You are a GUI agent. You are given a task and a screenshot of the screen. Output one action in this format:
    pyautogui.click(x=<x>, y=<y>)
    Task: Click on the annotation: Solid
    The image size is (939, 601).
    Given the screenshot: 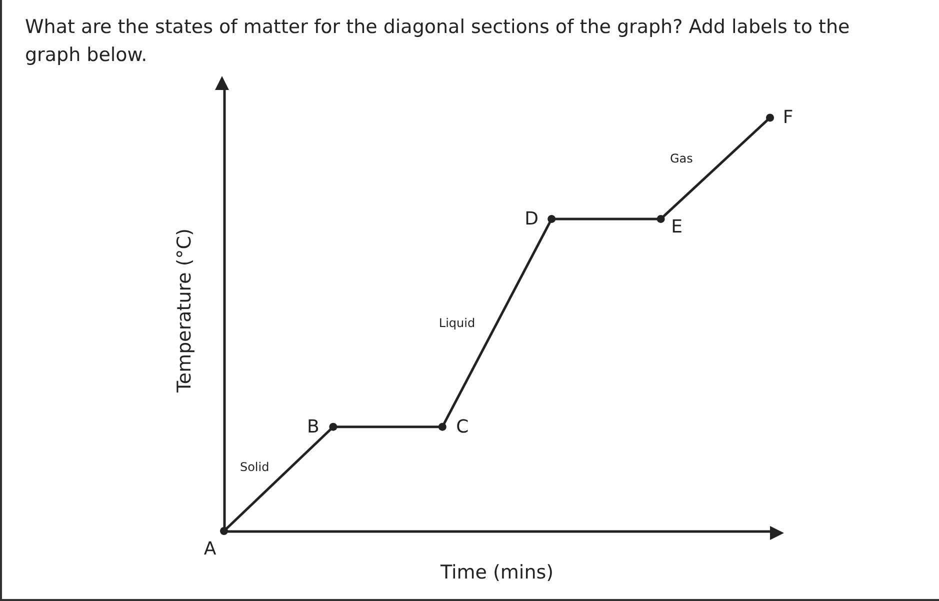 What is the action you would take?
    pyautogui.click(x=255, y=467)
    